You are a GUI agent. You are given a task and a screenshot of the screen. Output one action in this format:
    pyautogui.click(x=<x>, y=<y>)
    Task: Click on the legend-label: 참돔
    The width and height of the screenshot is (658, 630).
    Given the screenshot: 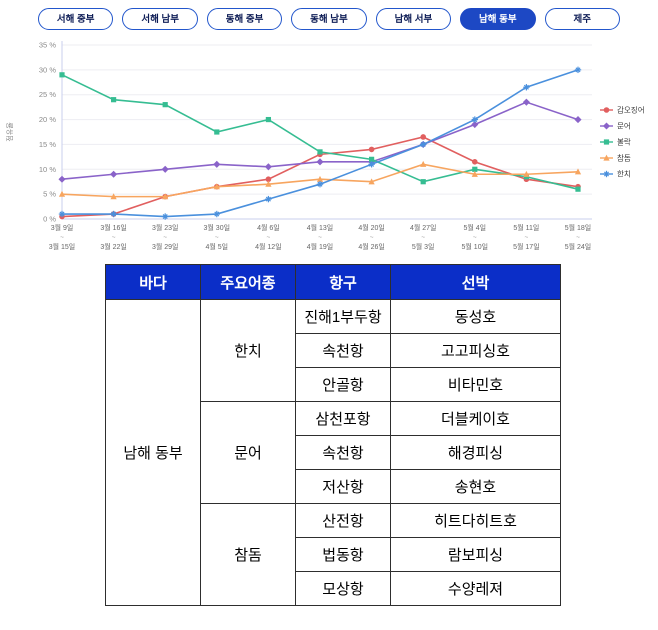 What is the action you would take?
    pyautogui.click(x=624, y=158)
    